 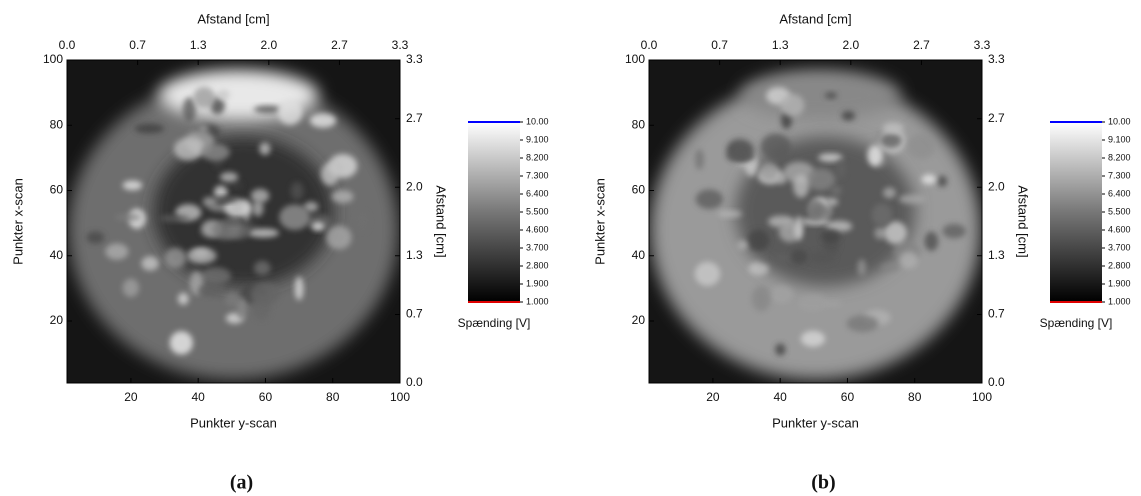 I want to click on colorbar-tick-label: 6.400, so click(x=537, y=193).